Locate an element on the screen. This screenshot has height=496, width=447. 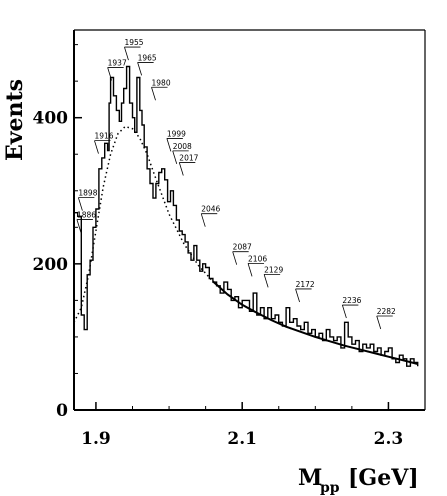
peak-annotation: 1898 is located at coordinates (88, 200).